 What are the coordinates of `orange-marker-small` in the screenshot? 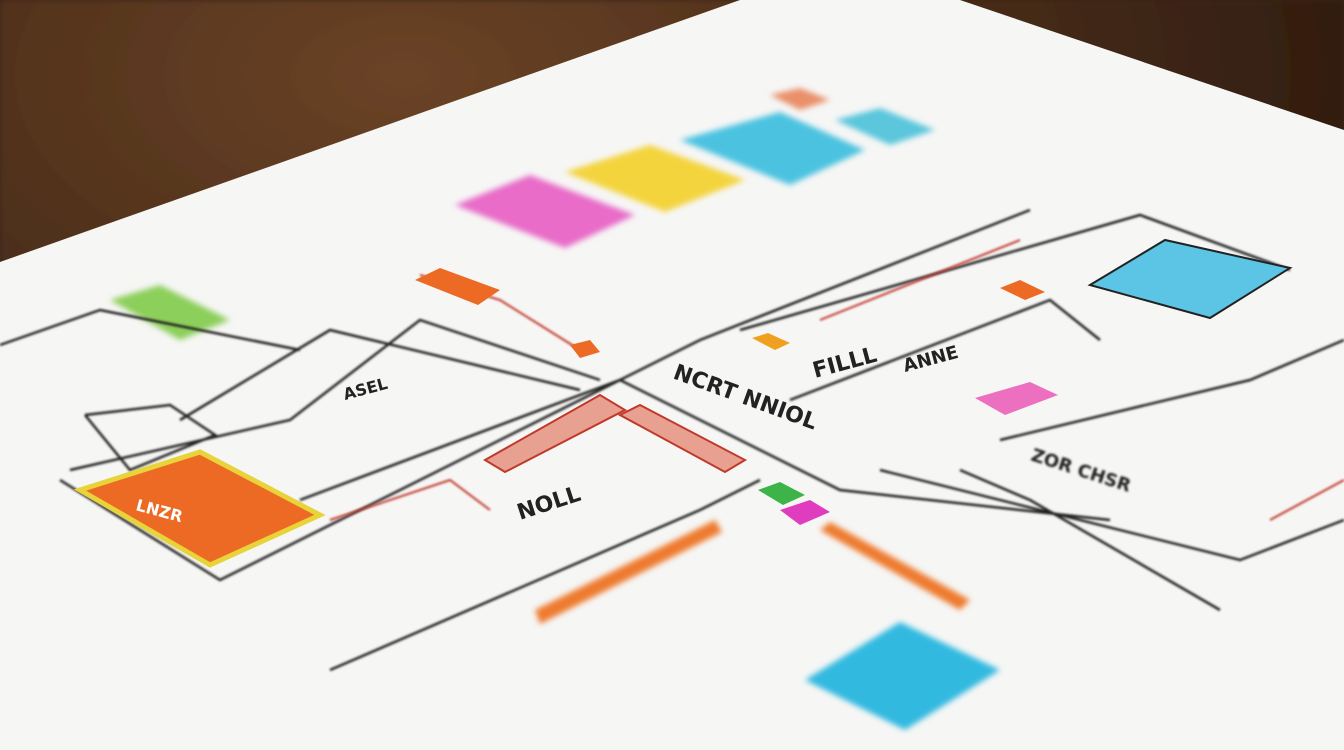 It's located at (585, 349).